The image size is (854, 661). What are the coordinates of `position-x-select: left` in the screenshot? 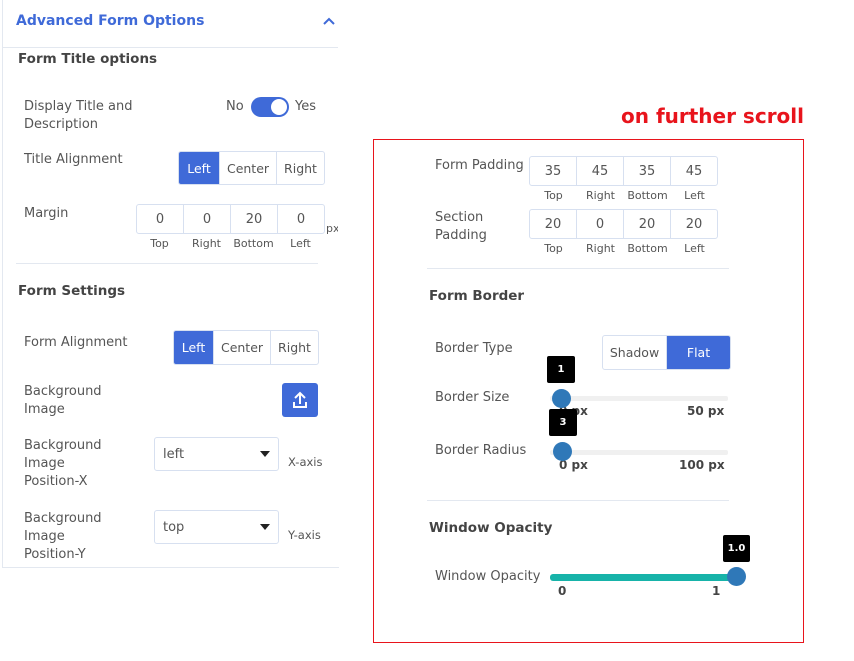 It's located at (216, 454).